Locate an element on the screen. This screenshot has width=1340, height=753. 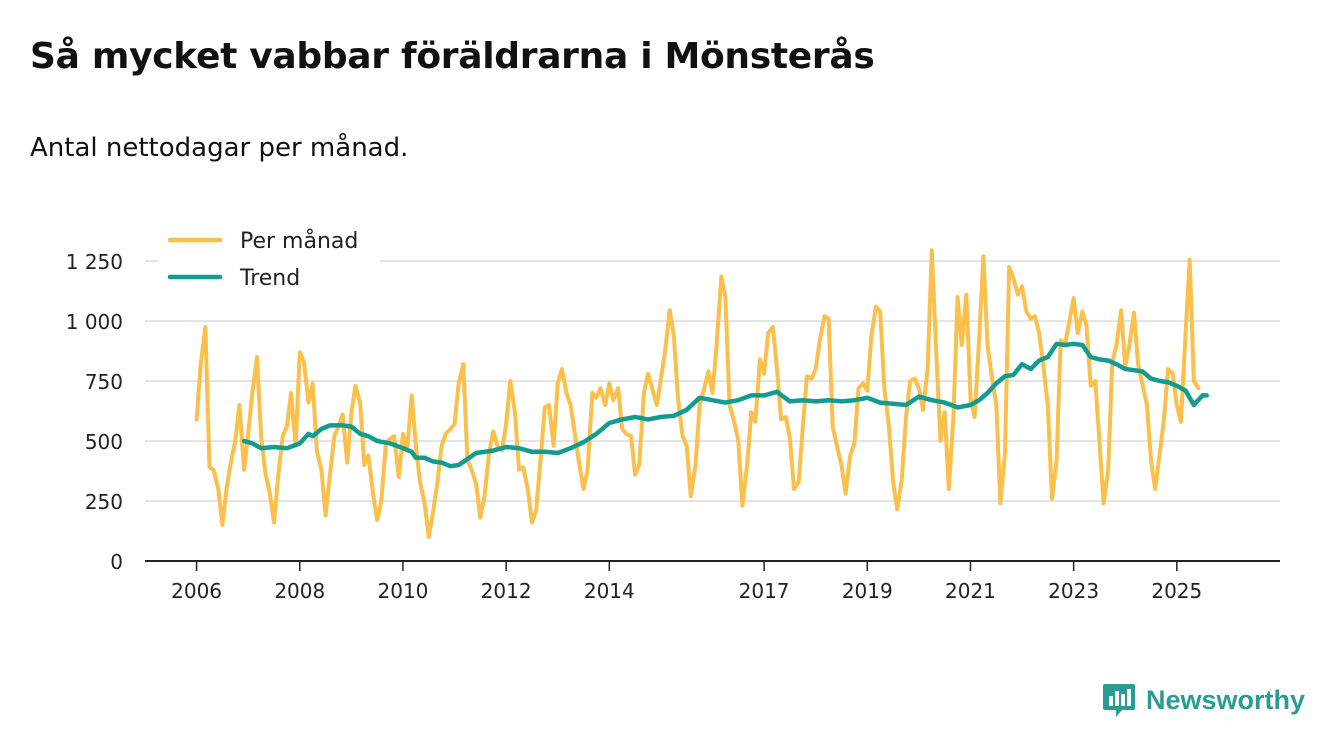
x-tick-label: 2012 is located at coordinates (506, 591).